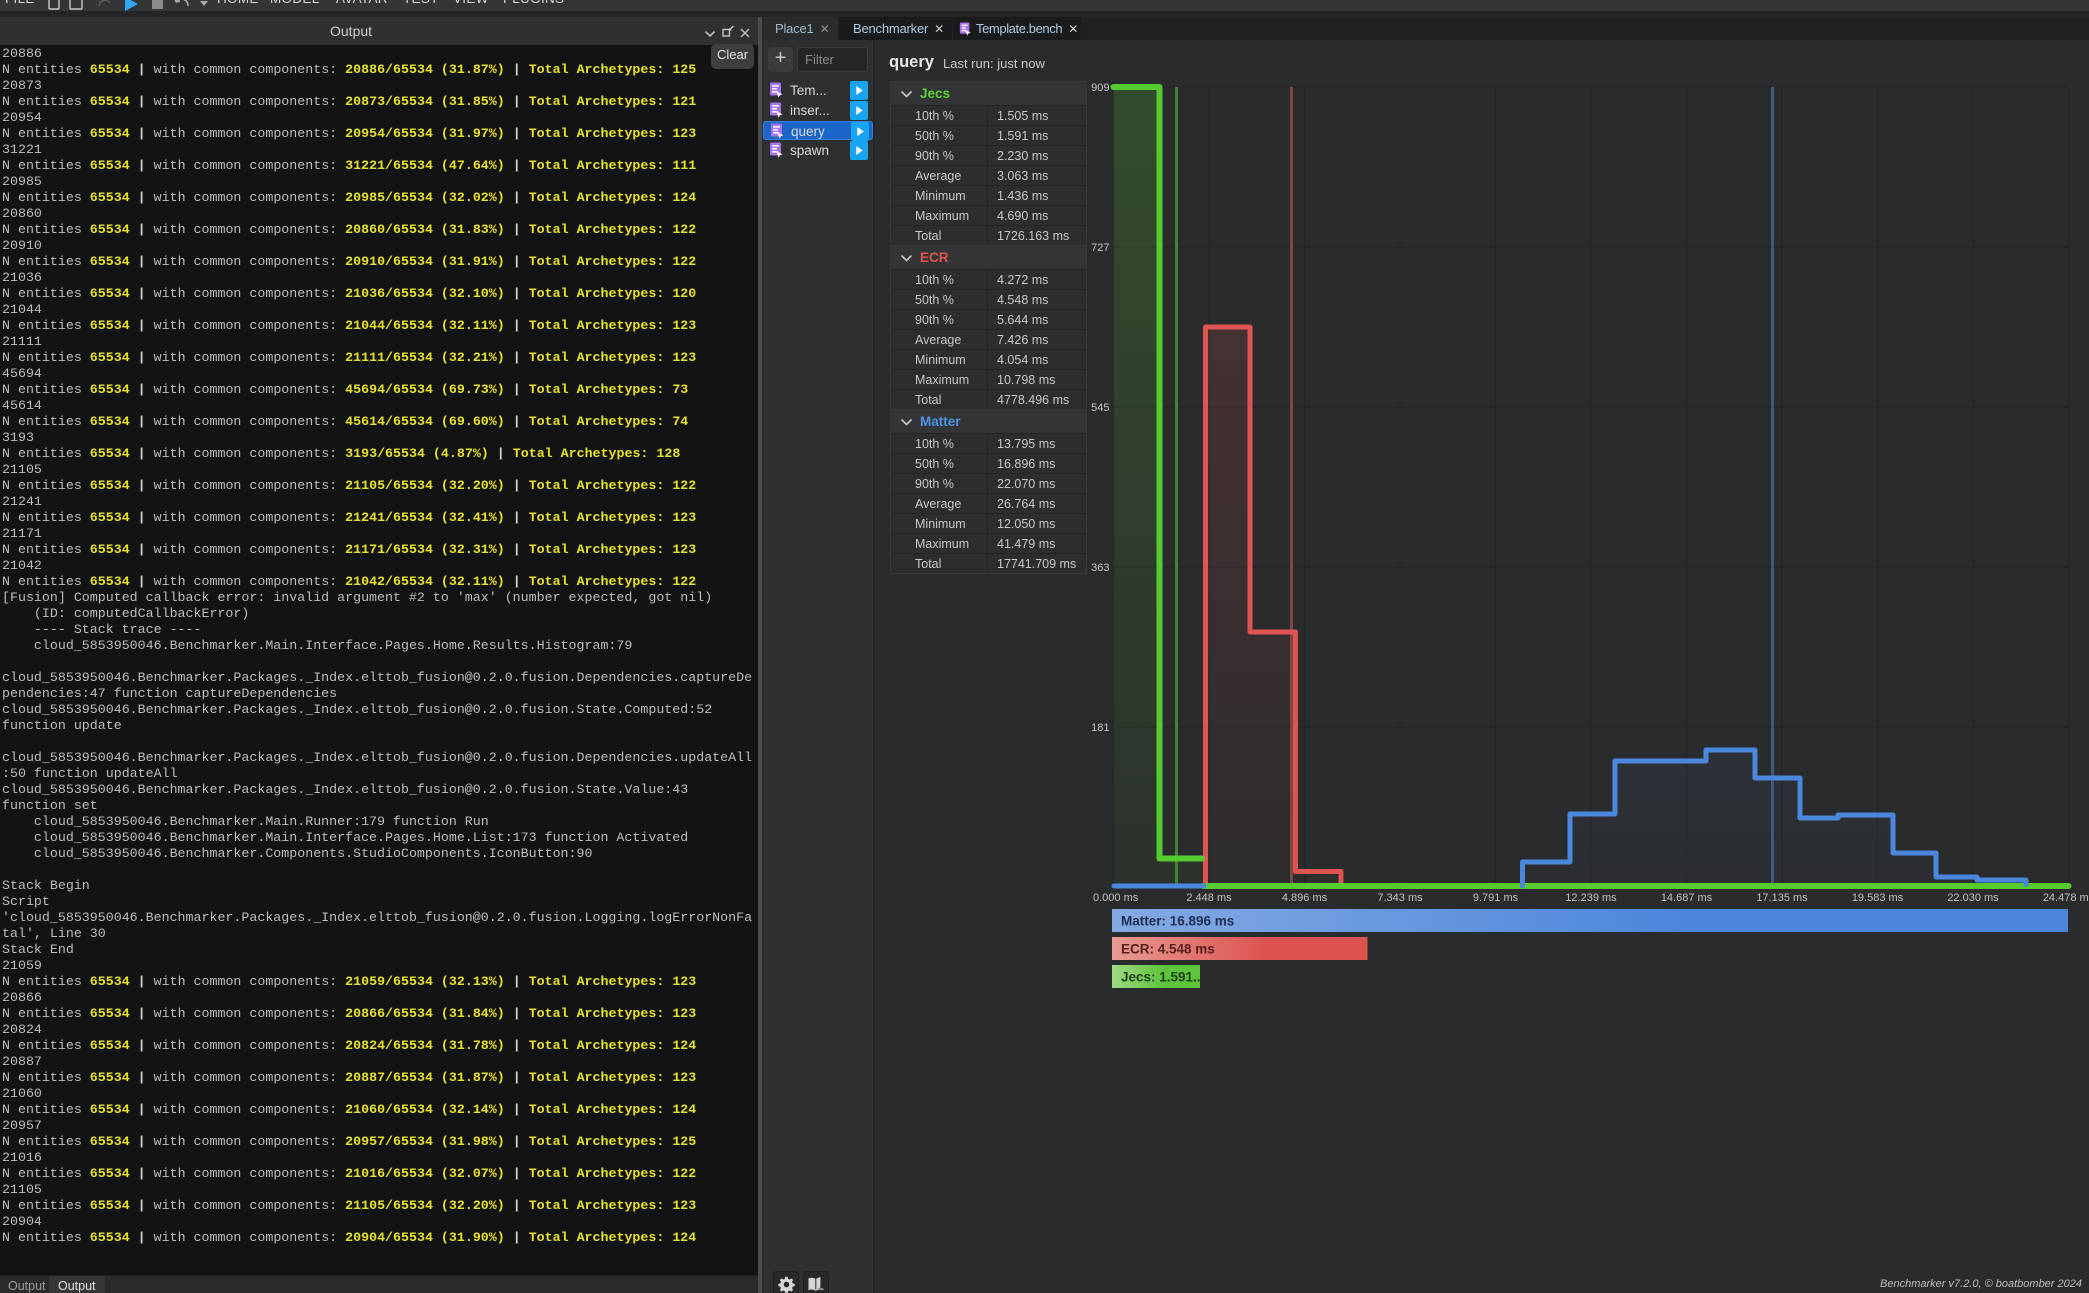 The width and height of the screenshot is (2089, 1293). What do you see at coordinates (1878, 898) in the screenshot?
I see `svg-text: 19.583 ms` at bounding box center [1878, 898].